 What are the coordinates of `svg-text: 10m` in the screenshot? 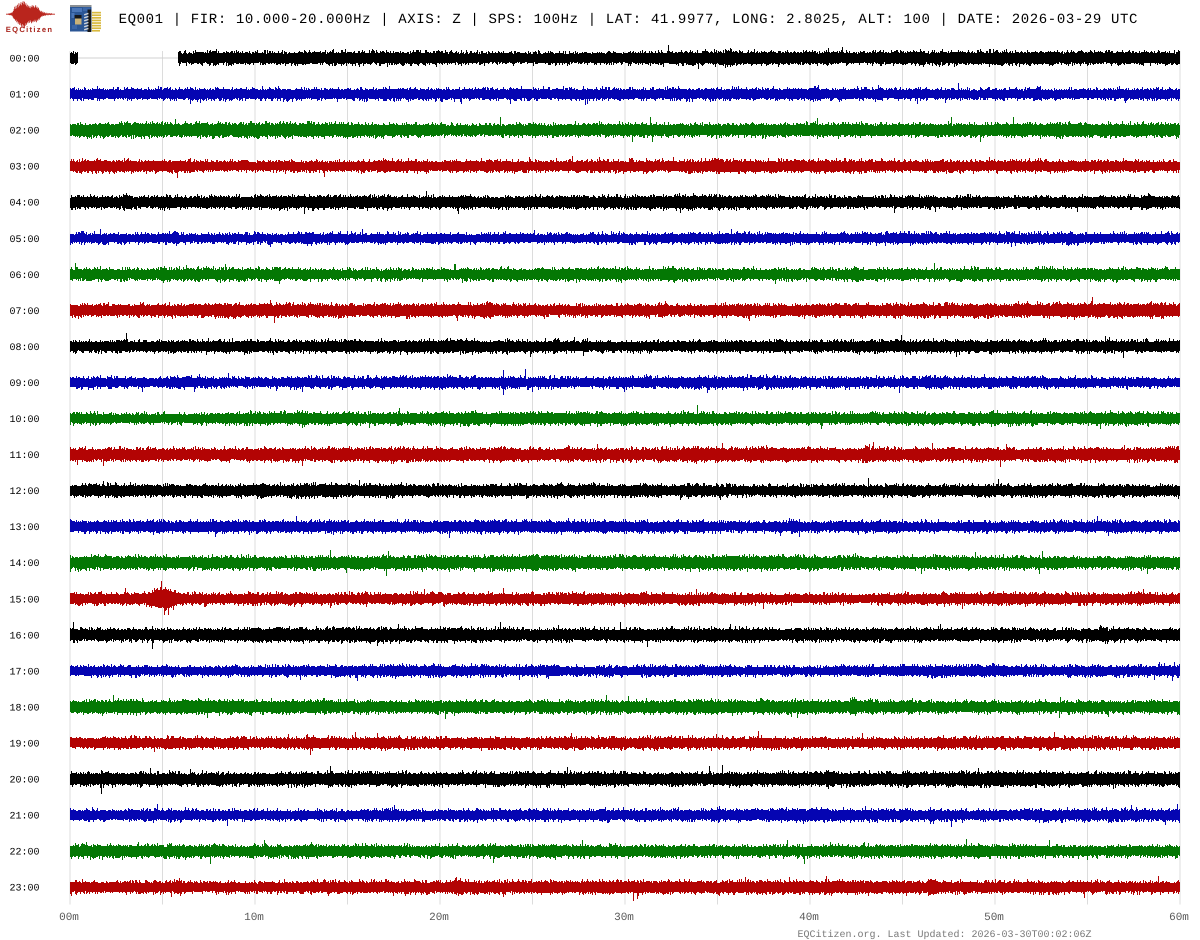 It's located at (254, 918).